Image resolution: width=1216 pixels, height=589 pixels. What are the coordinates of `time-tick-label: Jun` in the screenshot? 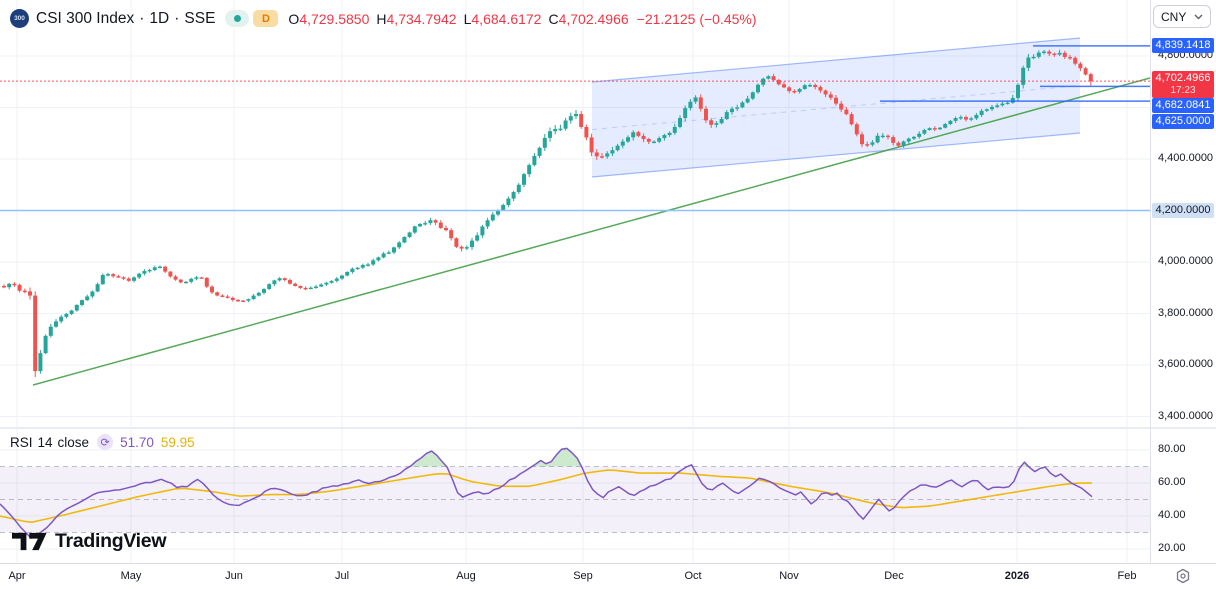 It's located at (234, 576).